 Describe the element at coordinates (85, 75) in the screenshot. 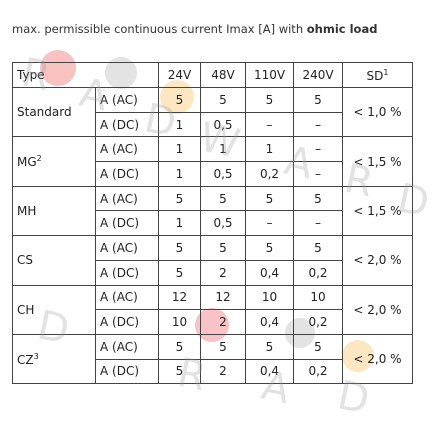

I see `header-cell: Type` at that location.